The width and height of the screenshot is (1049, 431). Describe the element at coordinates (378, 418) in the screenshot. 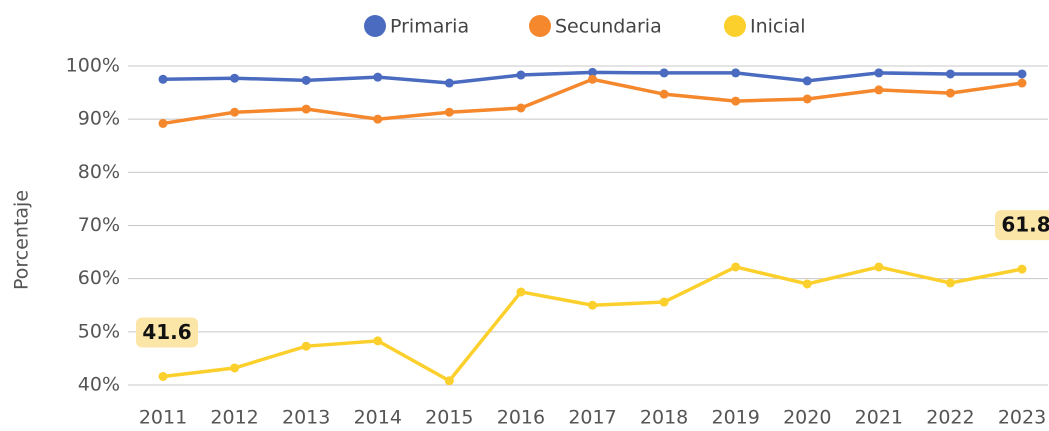

I see `x-tick-label: 2014` at that location.